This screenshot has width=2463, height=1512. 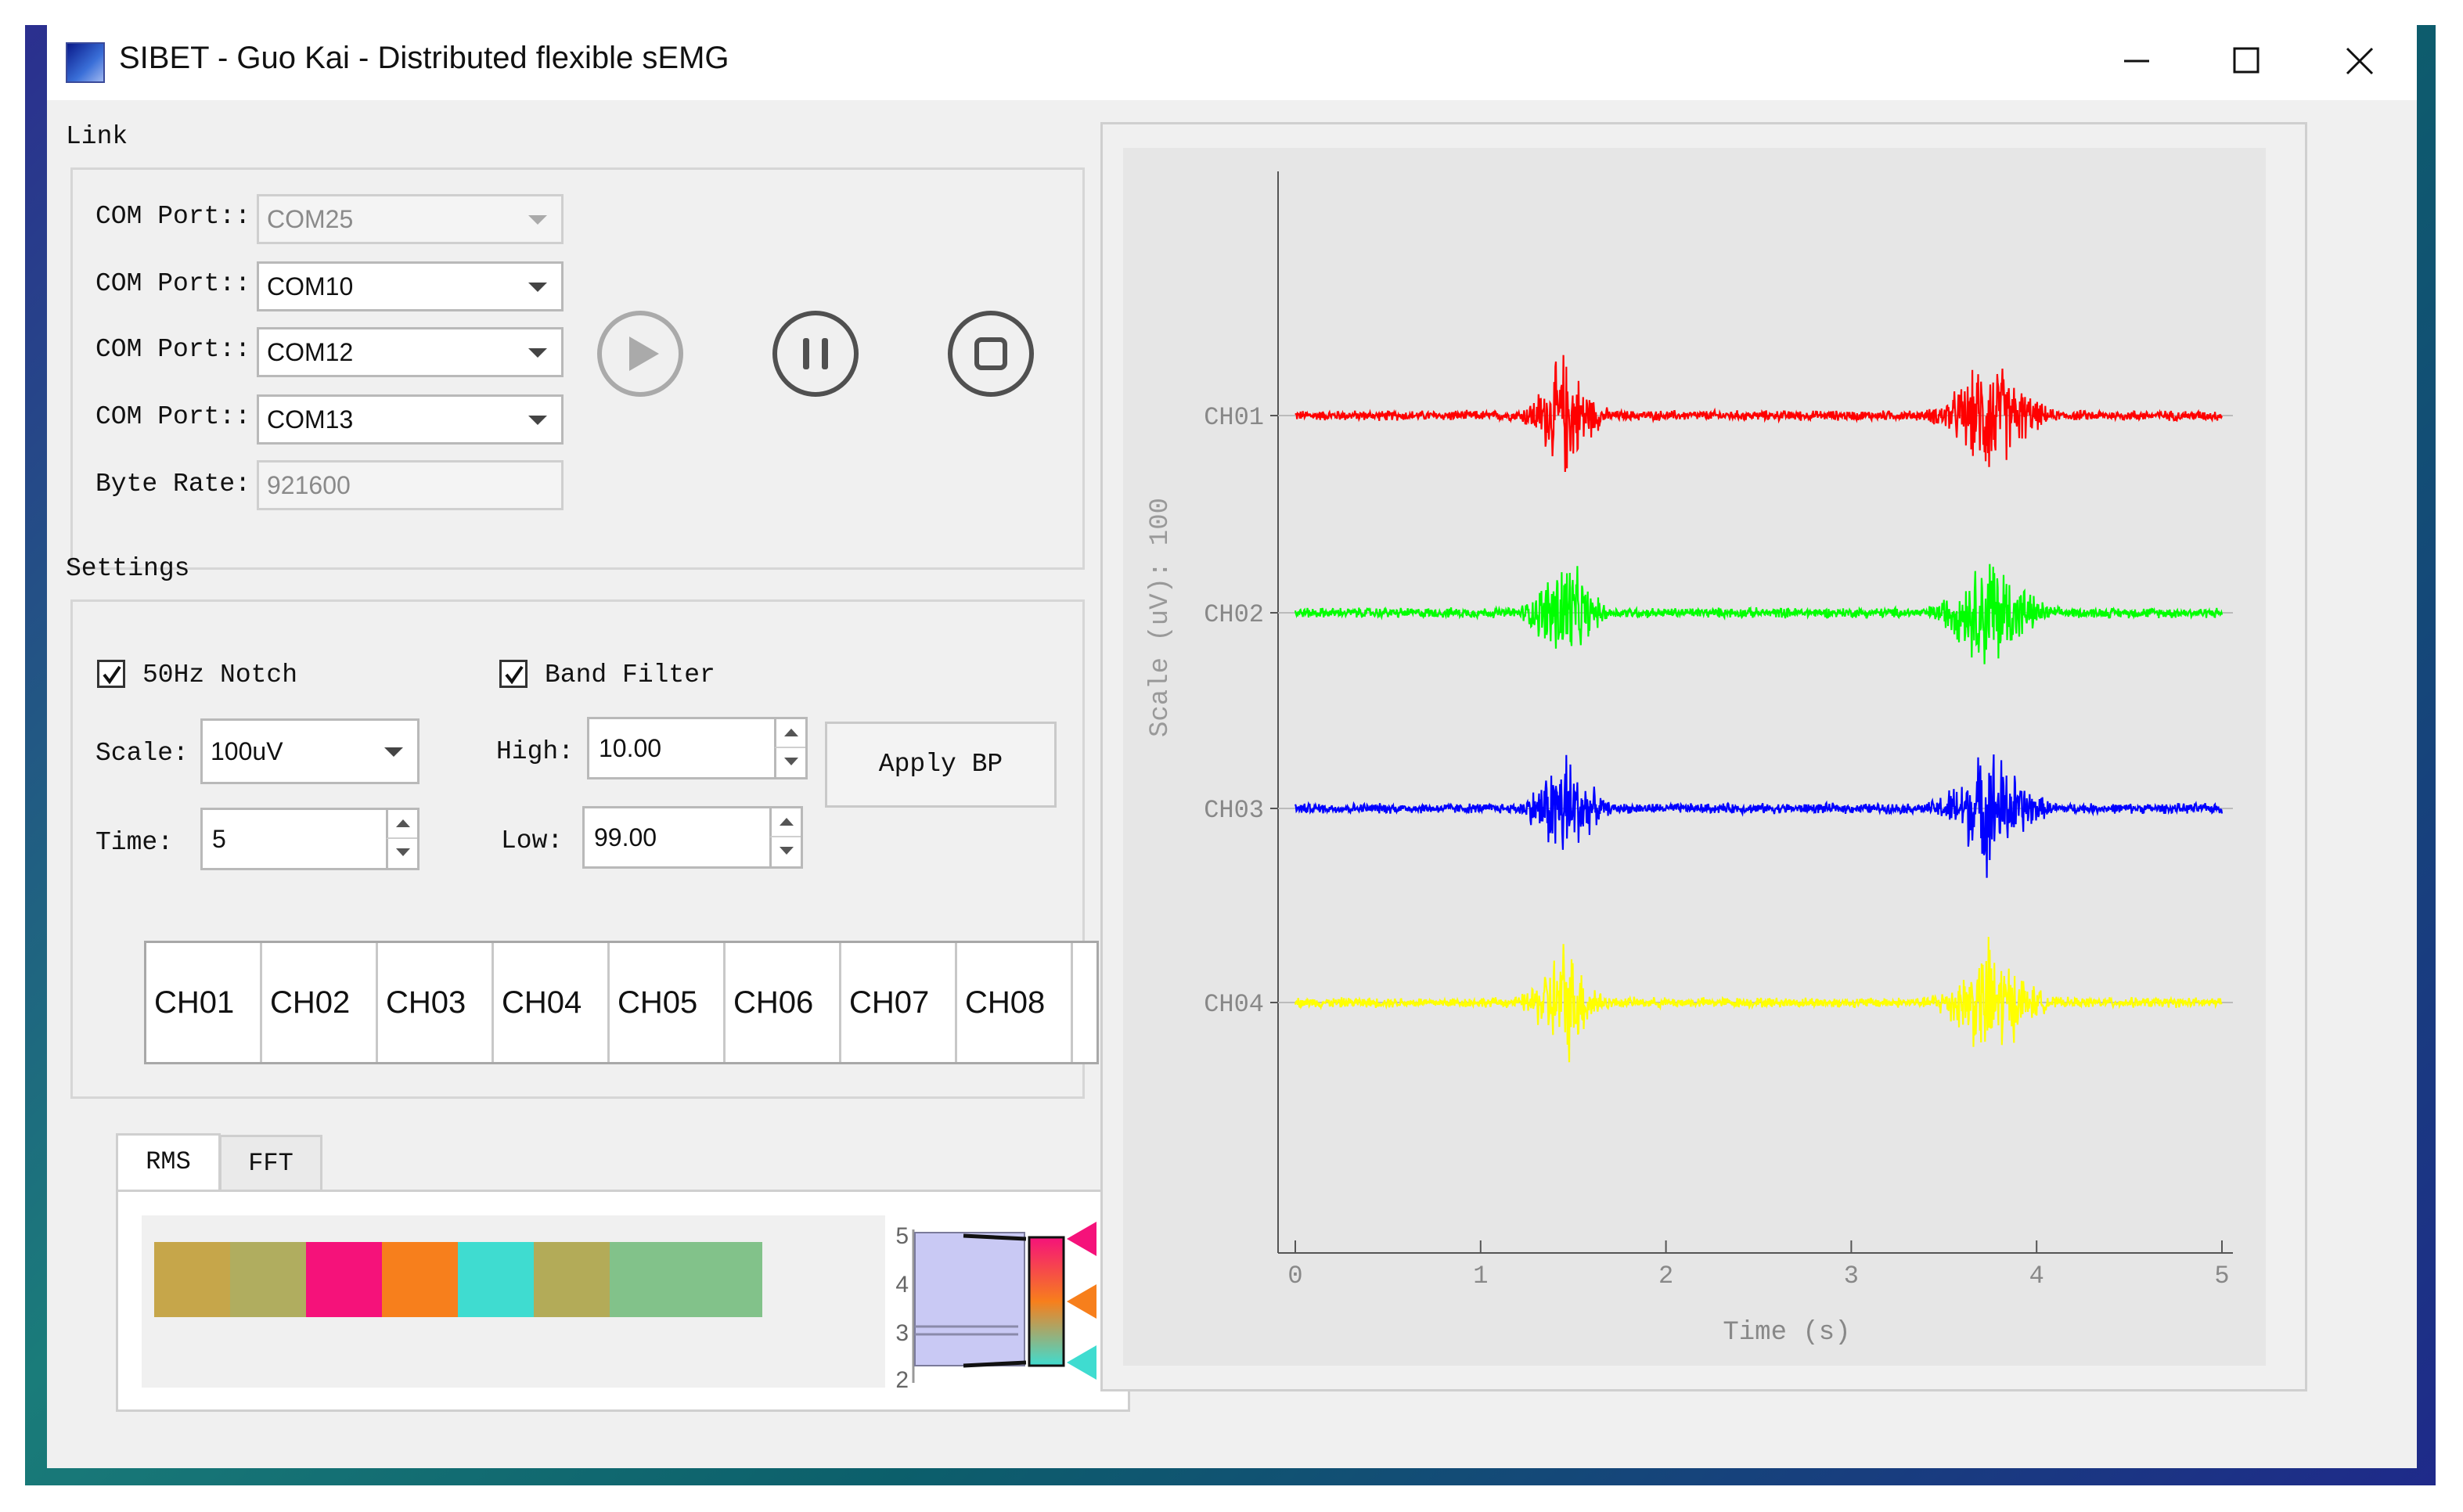 What do you see at coordinates (644, 354) in the screenshot?
I see `play-icon` at bounding box center [644, 354].